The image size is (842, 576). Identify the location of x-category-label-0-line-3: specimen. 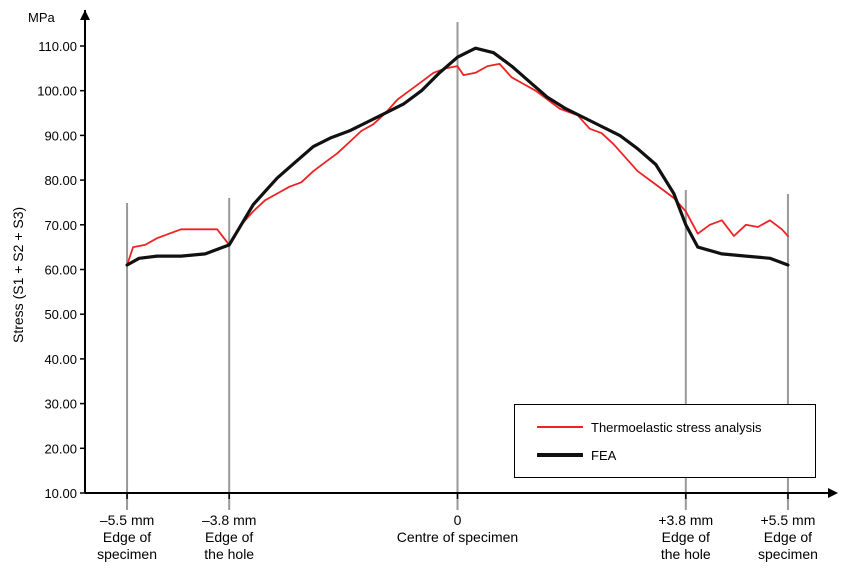
(127, 554).